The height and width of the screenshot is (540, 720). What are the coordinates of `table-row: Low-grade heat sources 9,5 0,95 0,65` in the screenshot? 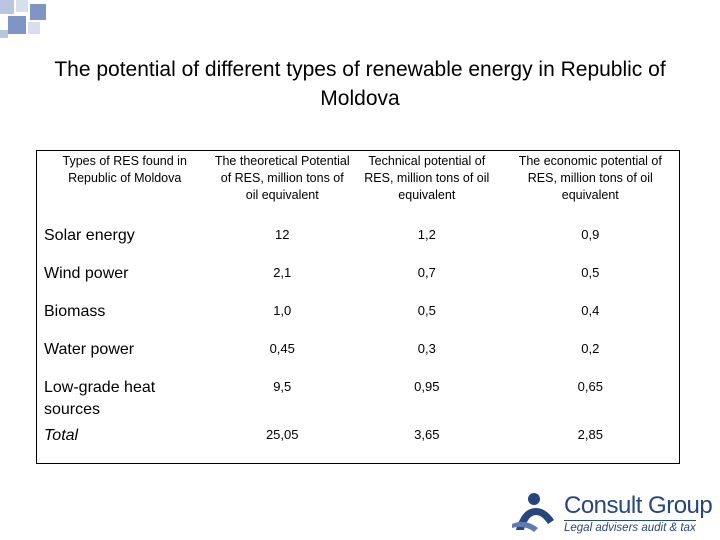 It's located at (358, 401).